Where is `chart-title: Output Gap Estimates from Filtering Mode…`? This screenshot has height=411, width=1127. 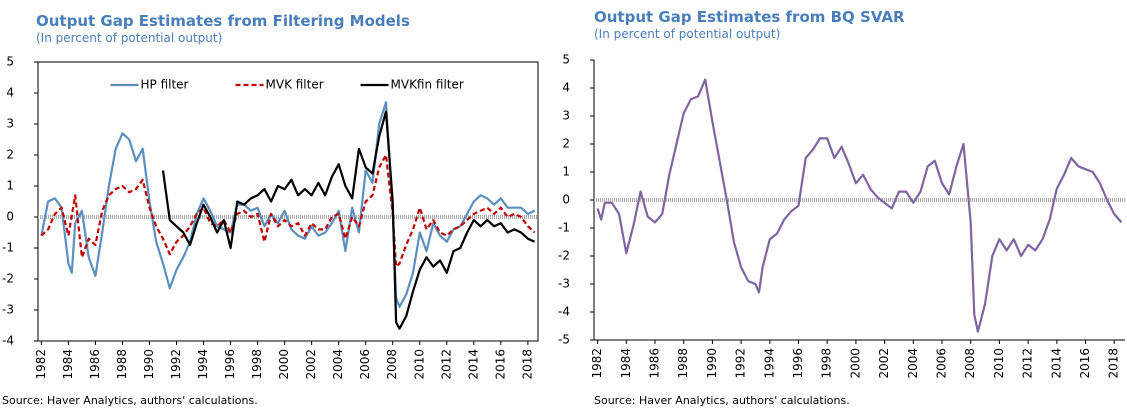 chart-title: Output Gap Estimates from Filtering Mode… is located at coordinates (223, 21).